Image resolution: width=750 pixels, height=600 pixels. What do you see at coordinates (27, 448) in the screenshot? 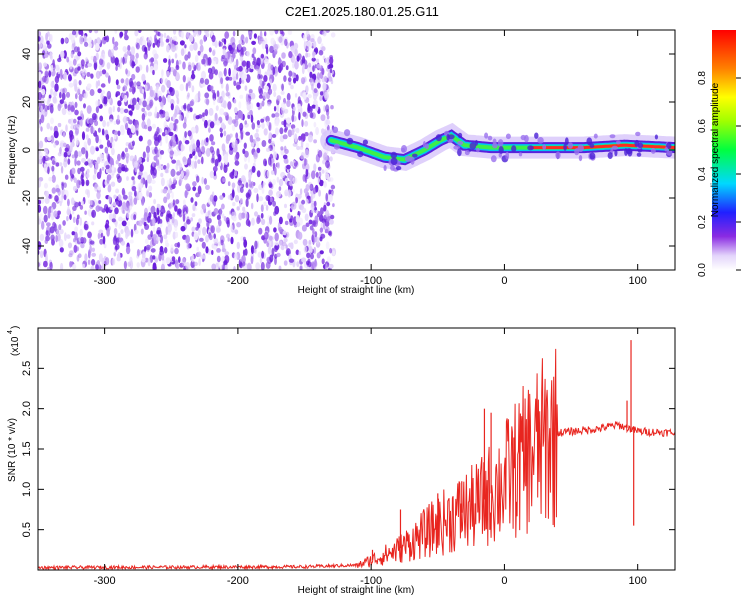
I see `y-tick-label: 1.5` at bounding box center [27, 448].